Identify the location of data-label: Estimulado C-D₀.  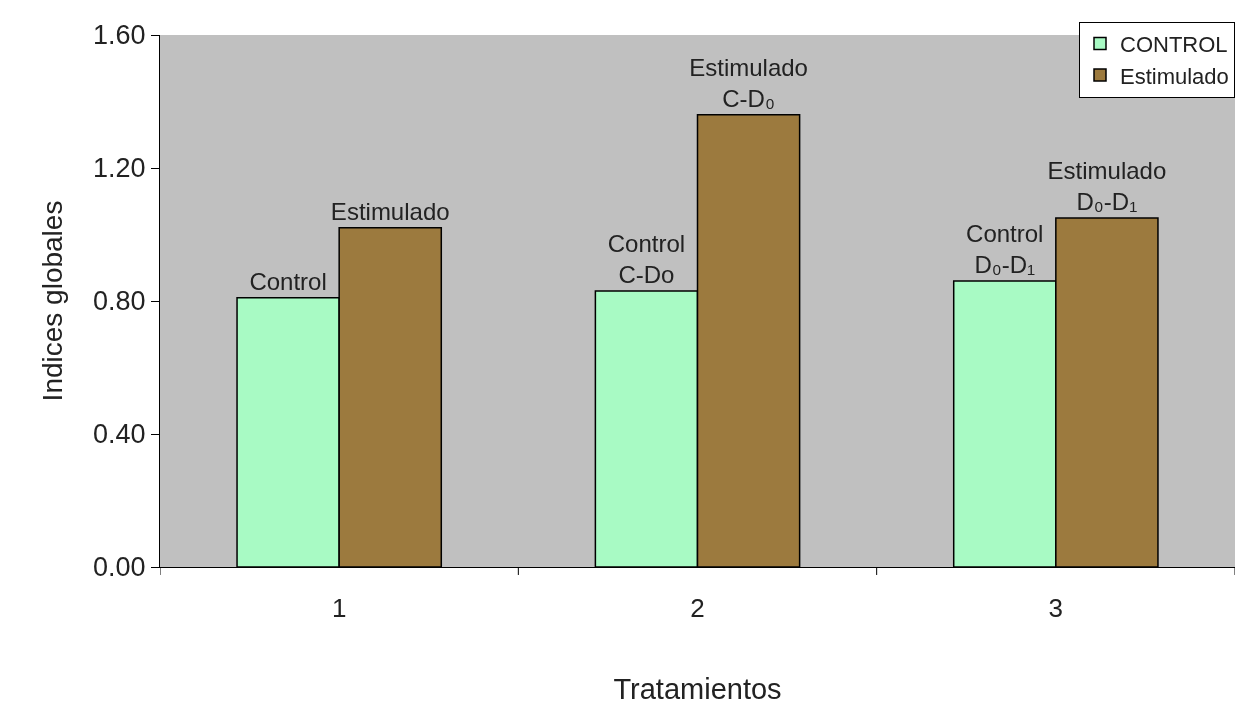
(748, 82).